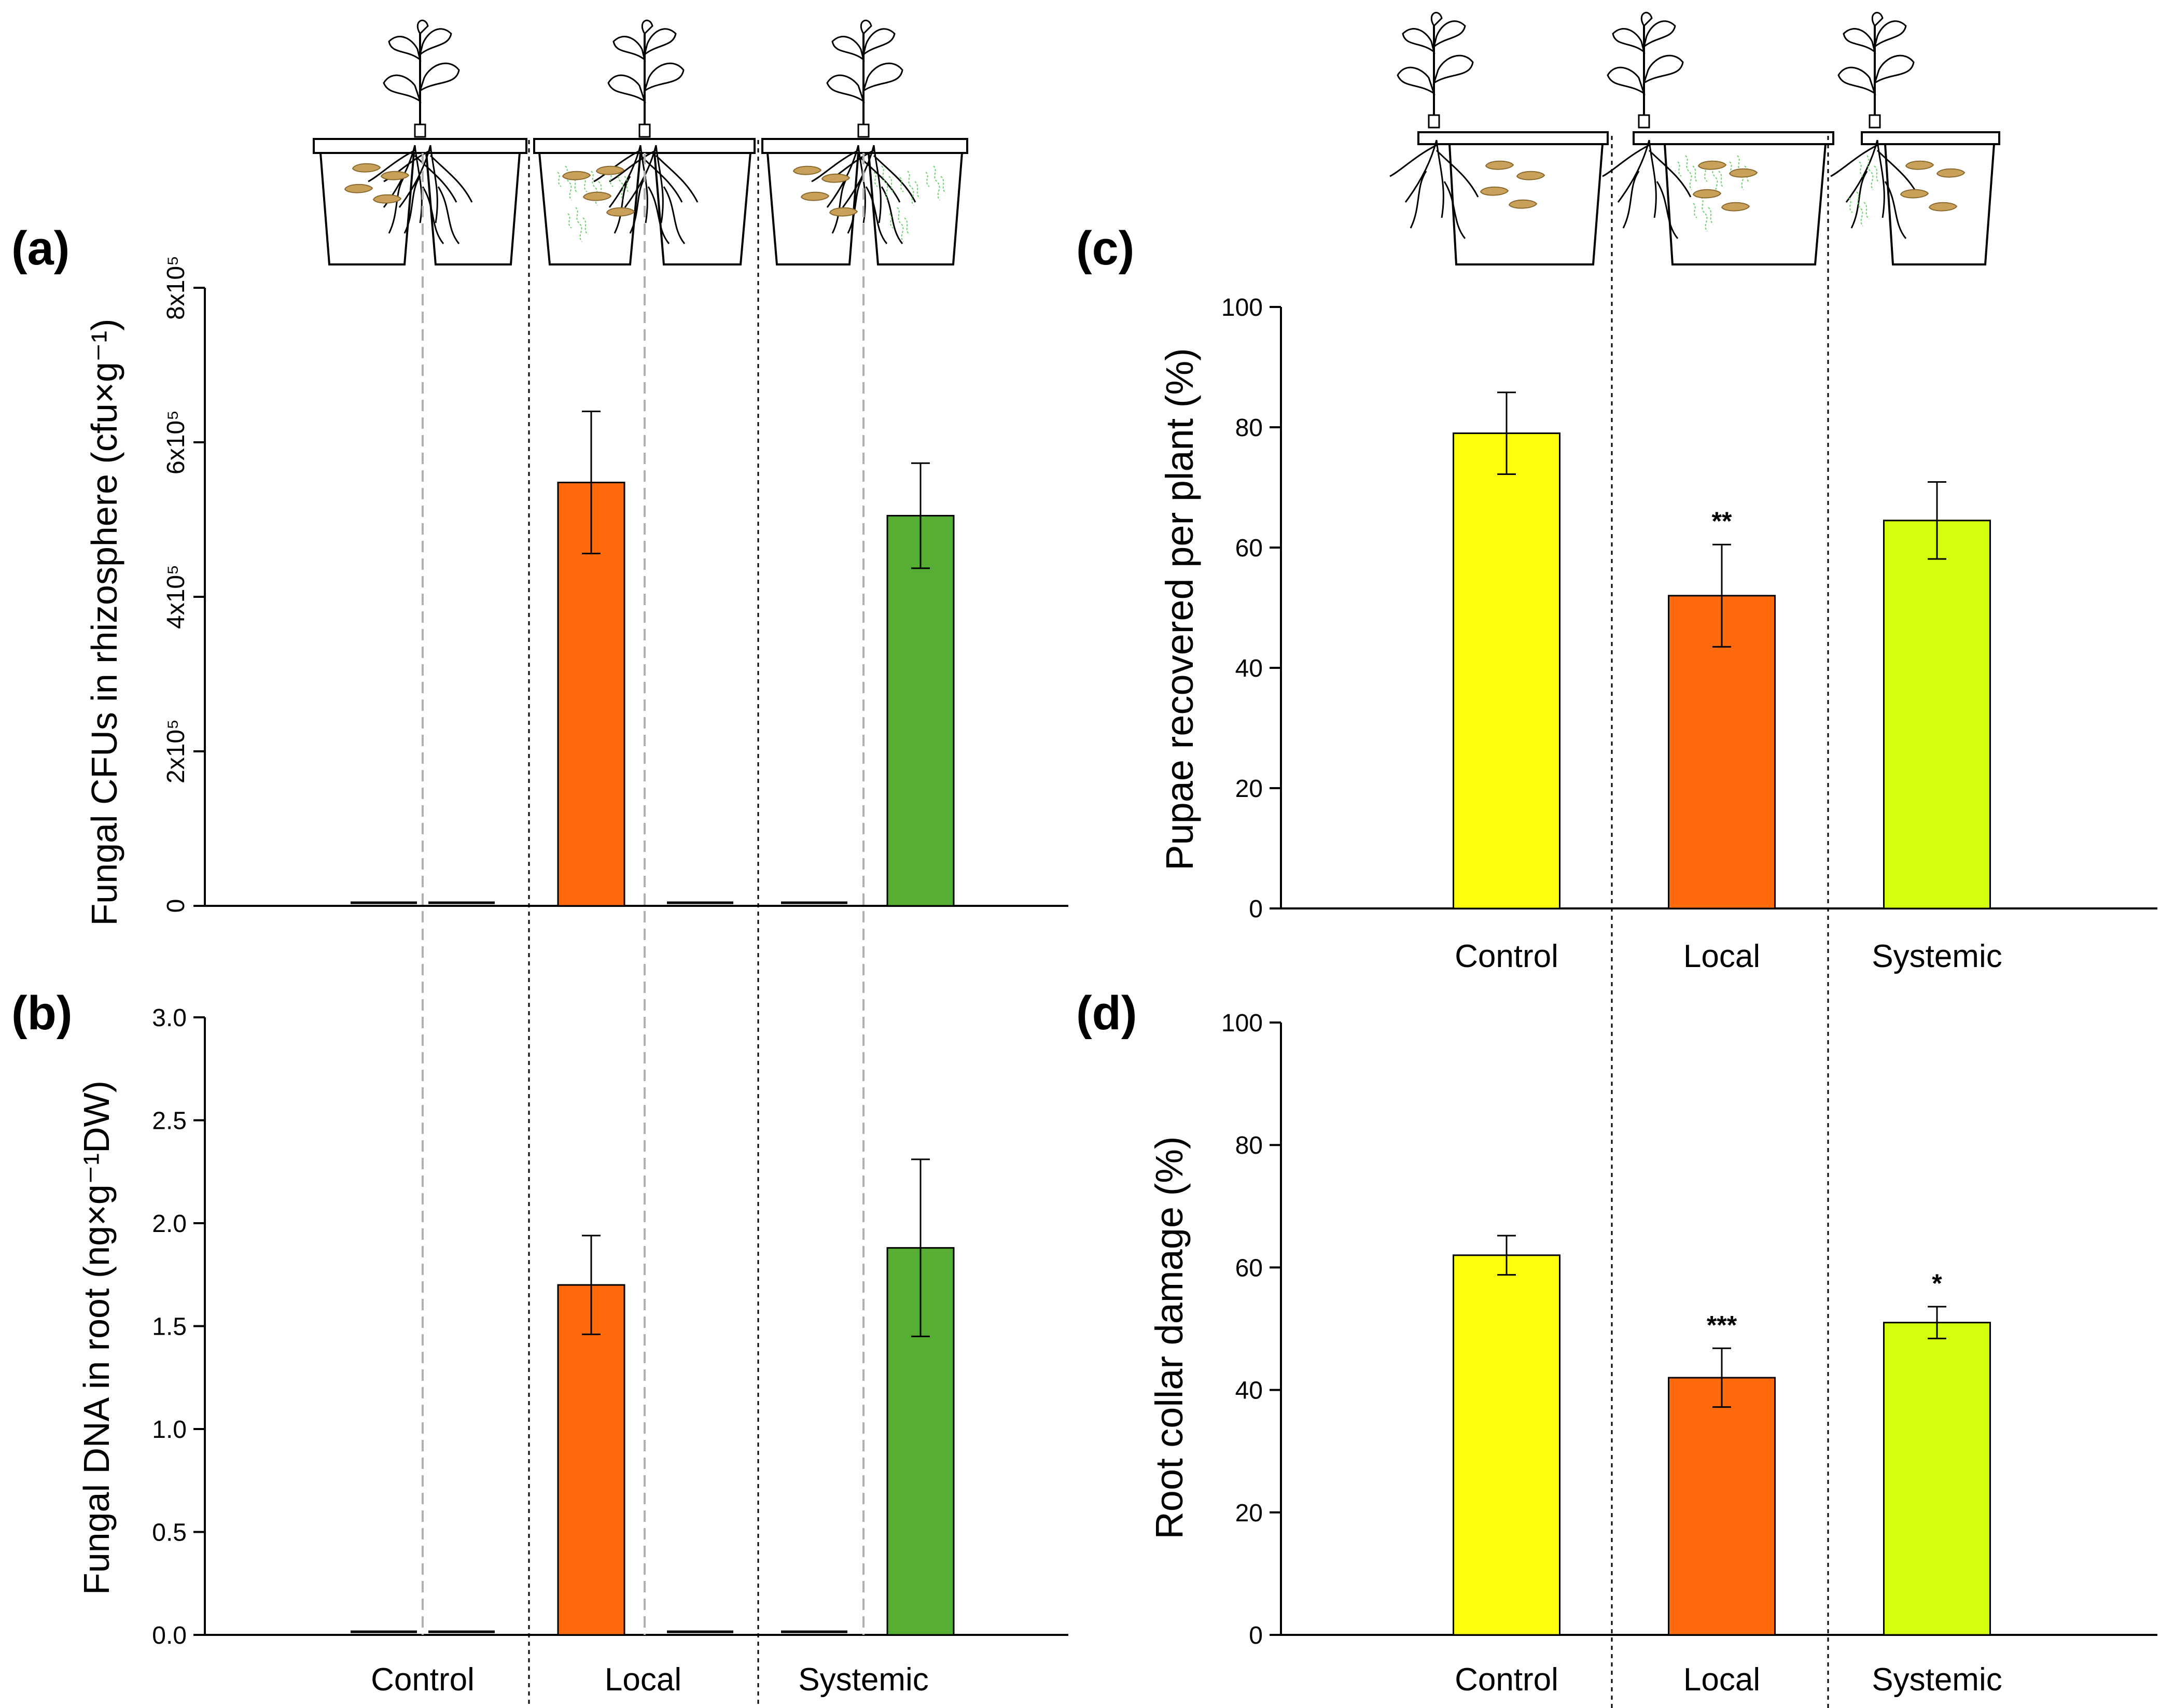  Describe the element at coordinates (1169, 1337) in the screenshot. I see `y-axis-title-d: Root collar damage (%)` at that location.